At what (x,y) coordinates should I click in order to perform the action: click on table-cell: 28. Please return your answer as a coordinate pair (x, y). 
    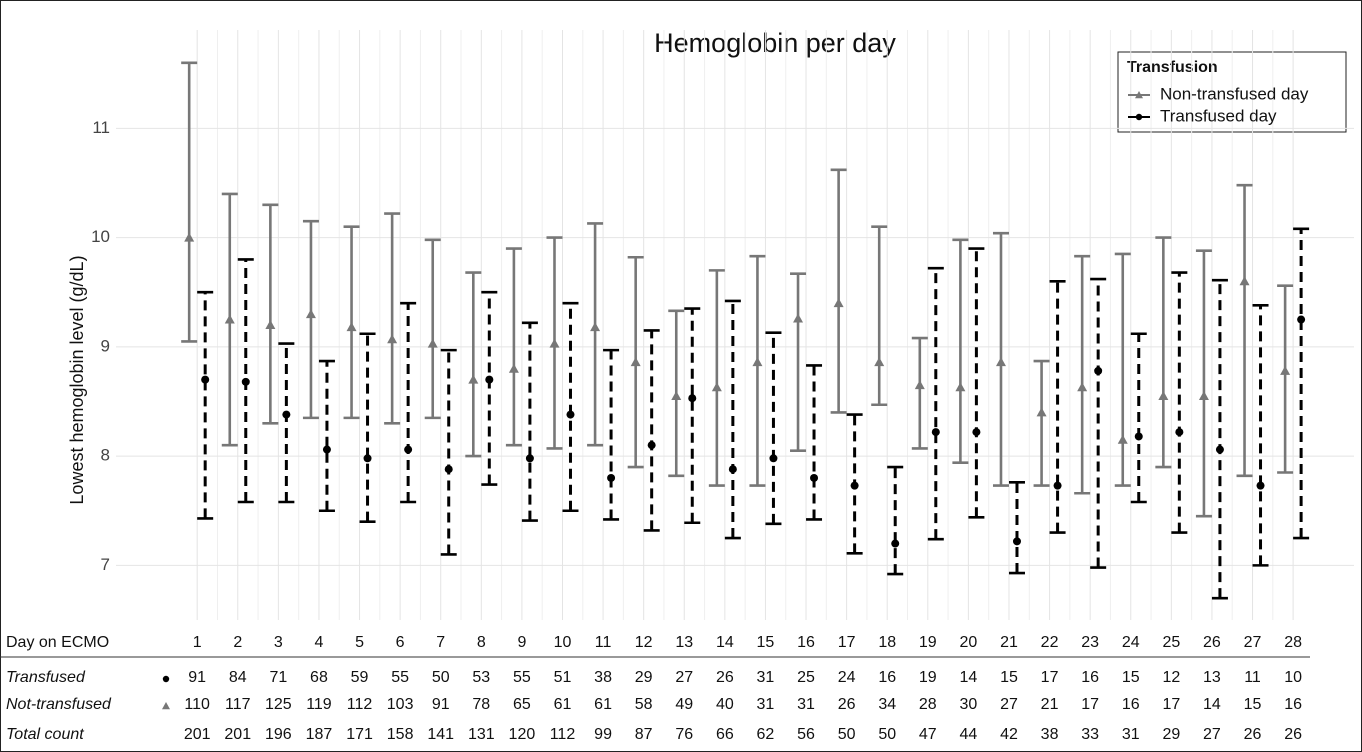
    Looking at the image, I should click on (928, 704).